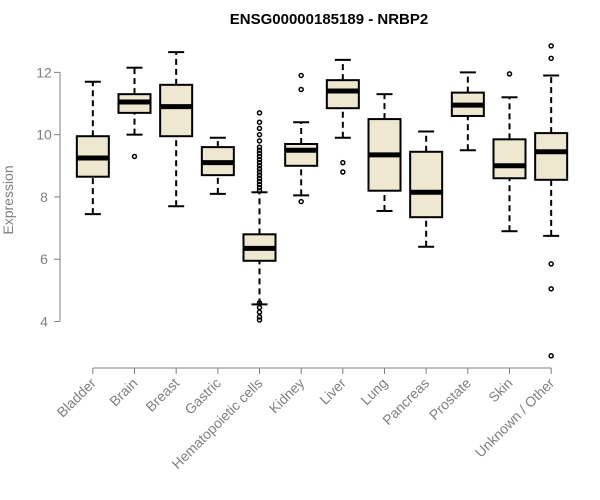 Image resolution: width=600 pixels, height=500 pixels. I want to click on box-kidney, so click(301, 138).